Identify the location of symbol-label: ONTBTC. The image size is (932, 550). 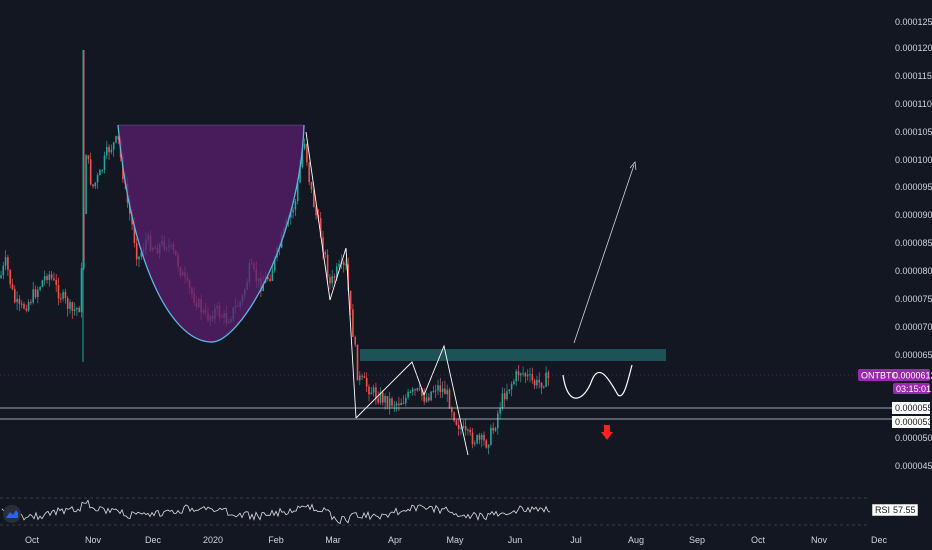
(879, 376).